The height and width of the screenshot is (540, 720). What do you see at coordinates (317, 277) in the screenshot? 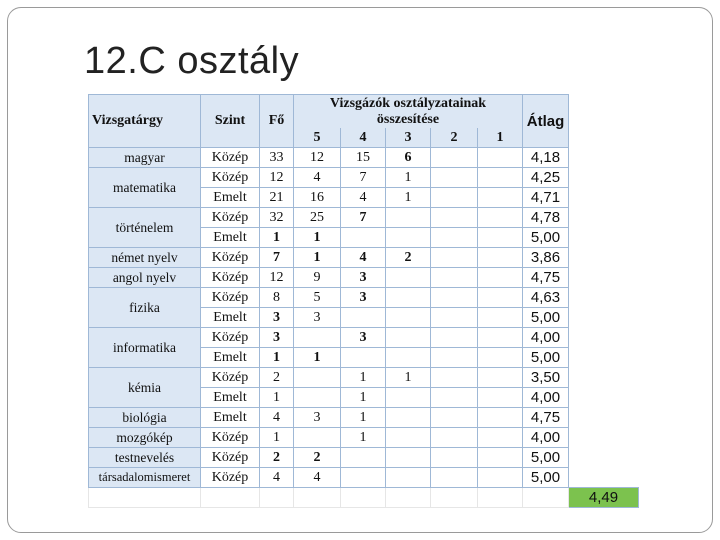
I see `grade5-cell: 9` at bounding box center [317, 277].